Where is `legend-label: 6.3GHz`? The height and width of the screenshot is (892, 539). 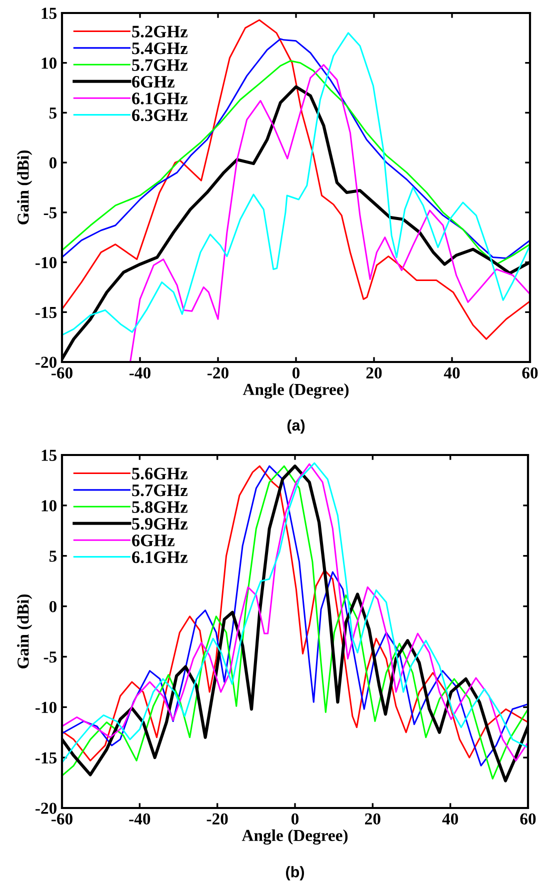
legend-label: 6.3GHz is located at coordinates (160, 115).